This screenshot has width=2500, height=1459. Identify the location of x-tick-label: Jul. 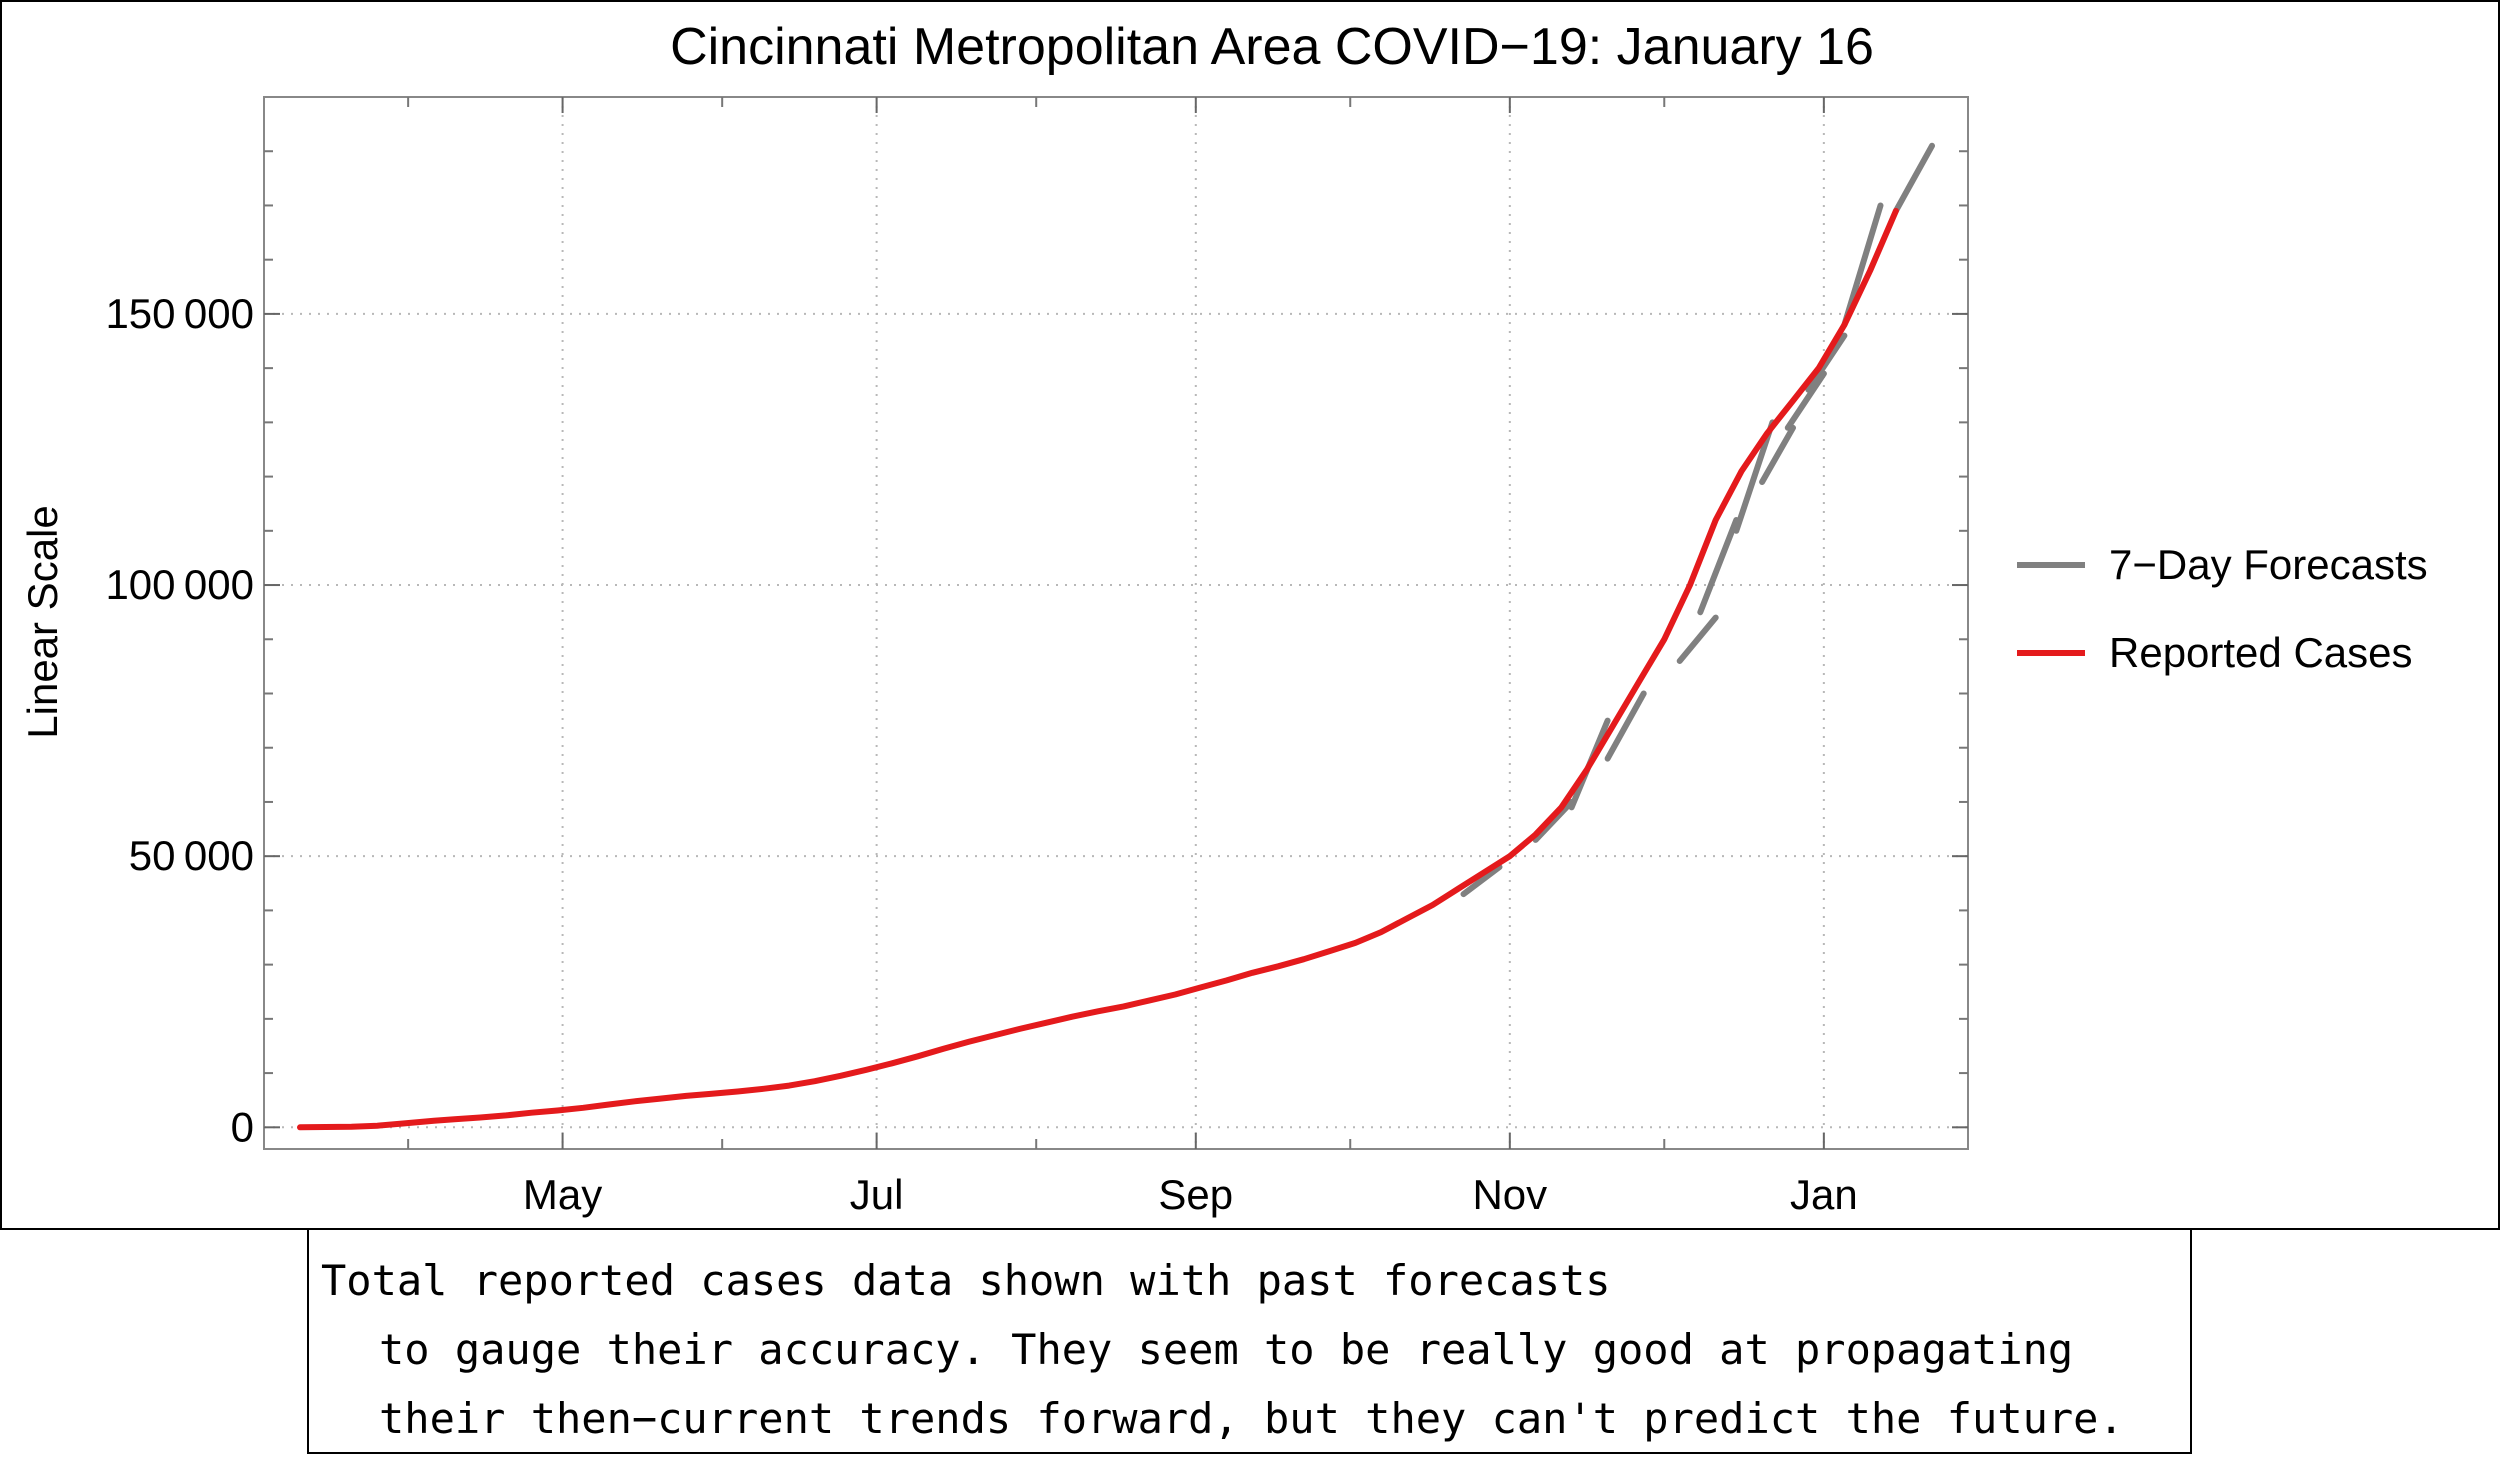
(877, 1194).